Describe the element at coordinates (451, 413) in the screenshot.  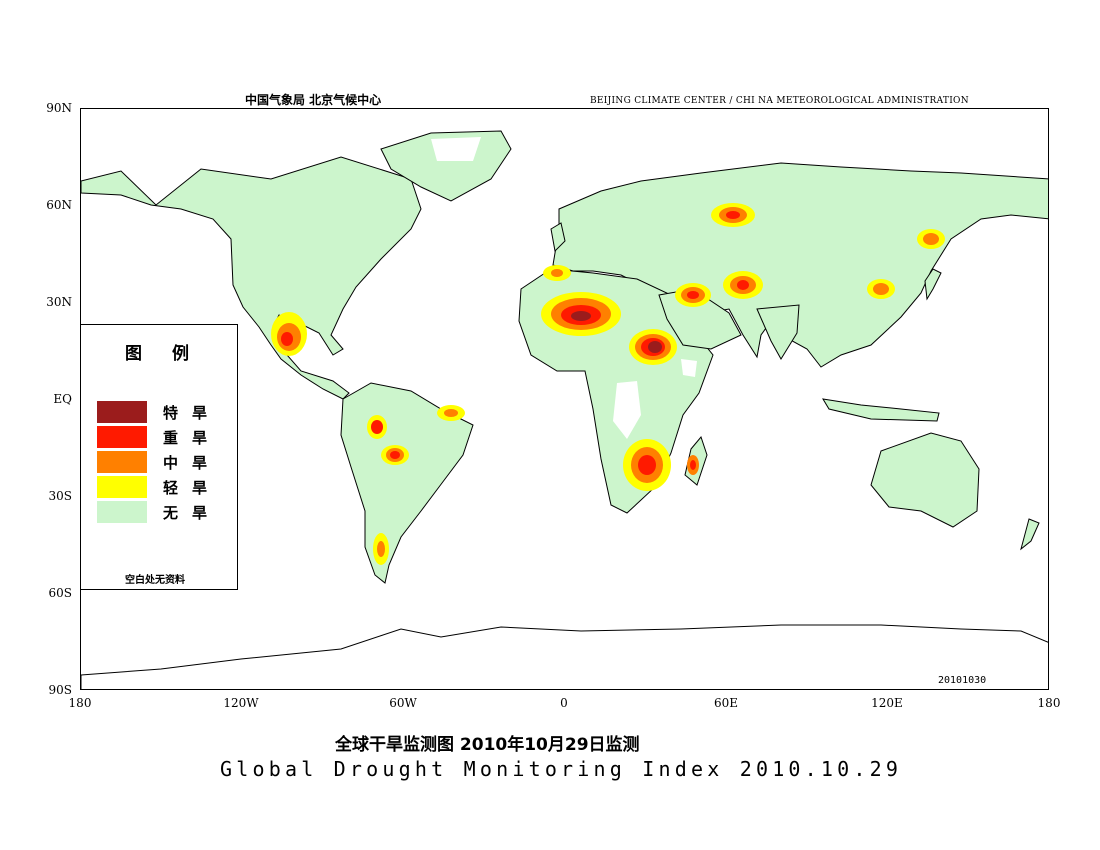
I see `hotspot-brazil-east` at that location.